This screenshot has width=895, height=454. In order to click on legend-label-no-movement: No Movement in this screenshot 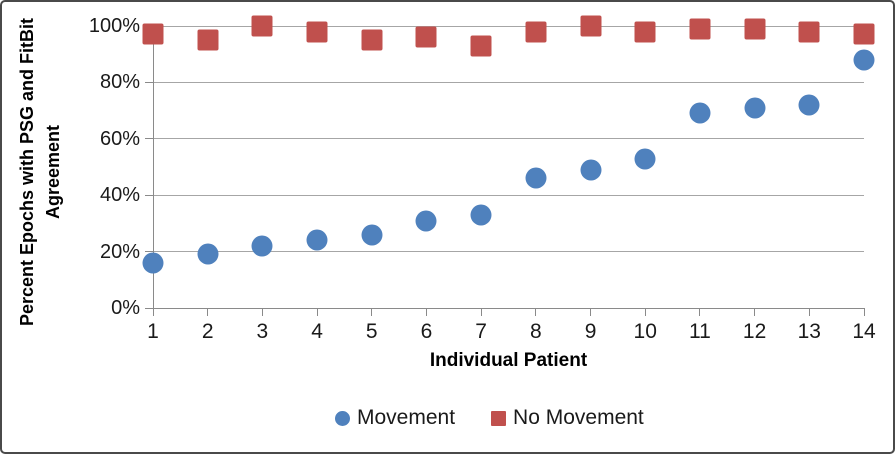, I will do `click(578, 417)`.